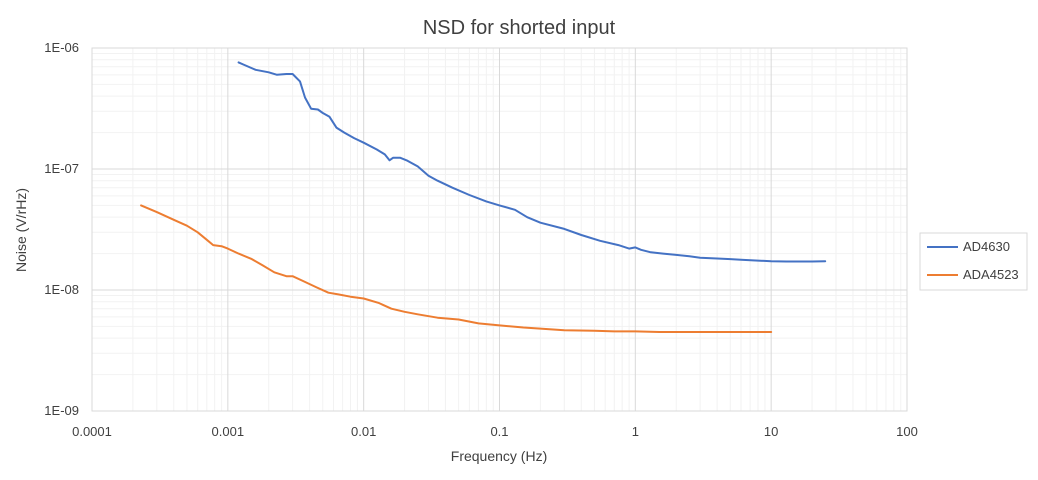 This screenshot has height=480, width=1038. Describe the element at coordinates (61, 168) in the screenshot. I see `y-tick-label: 1E-07` at that location.